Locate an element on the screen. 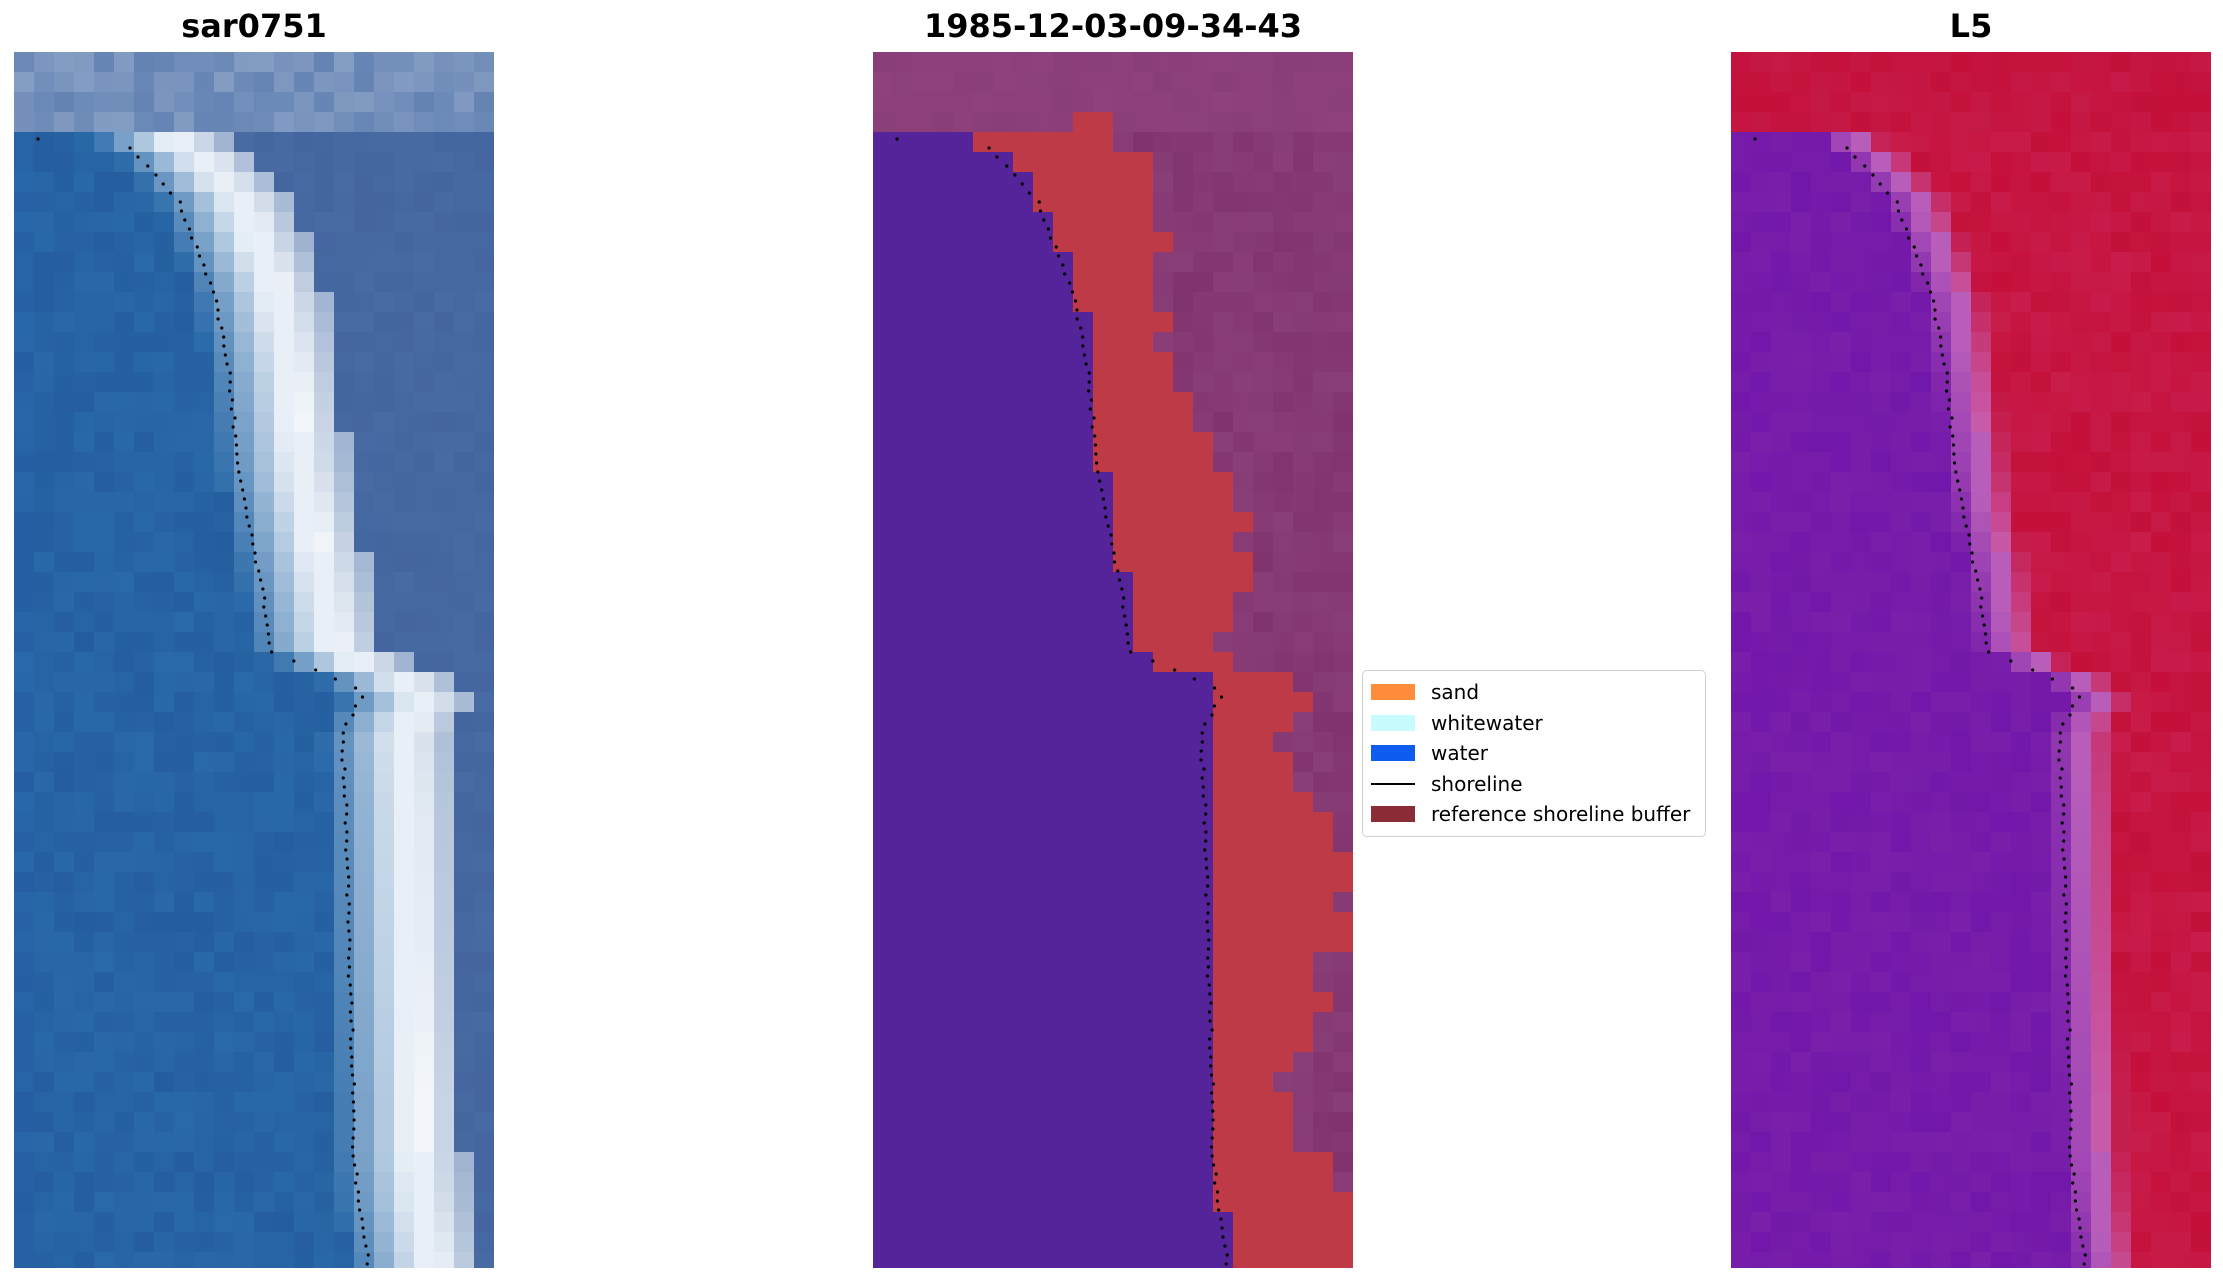 Image resolution: width=2223 pixels, height=1283 pixels. panel-title-classified: 1985-12-03-09-34-43 is located at coordinates (1113, 26).